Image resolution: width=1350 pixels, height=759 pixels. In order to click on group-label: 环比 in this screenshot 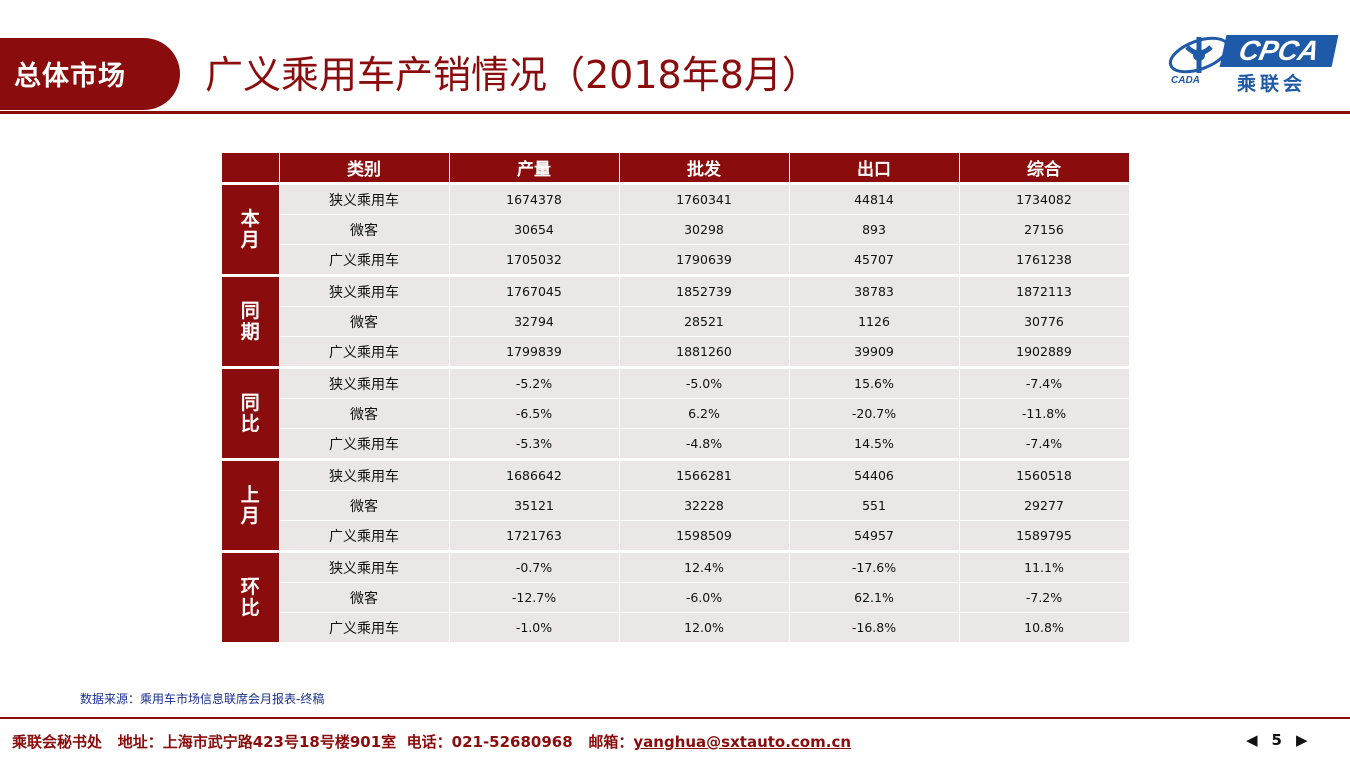, I will do `click(250, 597)`.